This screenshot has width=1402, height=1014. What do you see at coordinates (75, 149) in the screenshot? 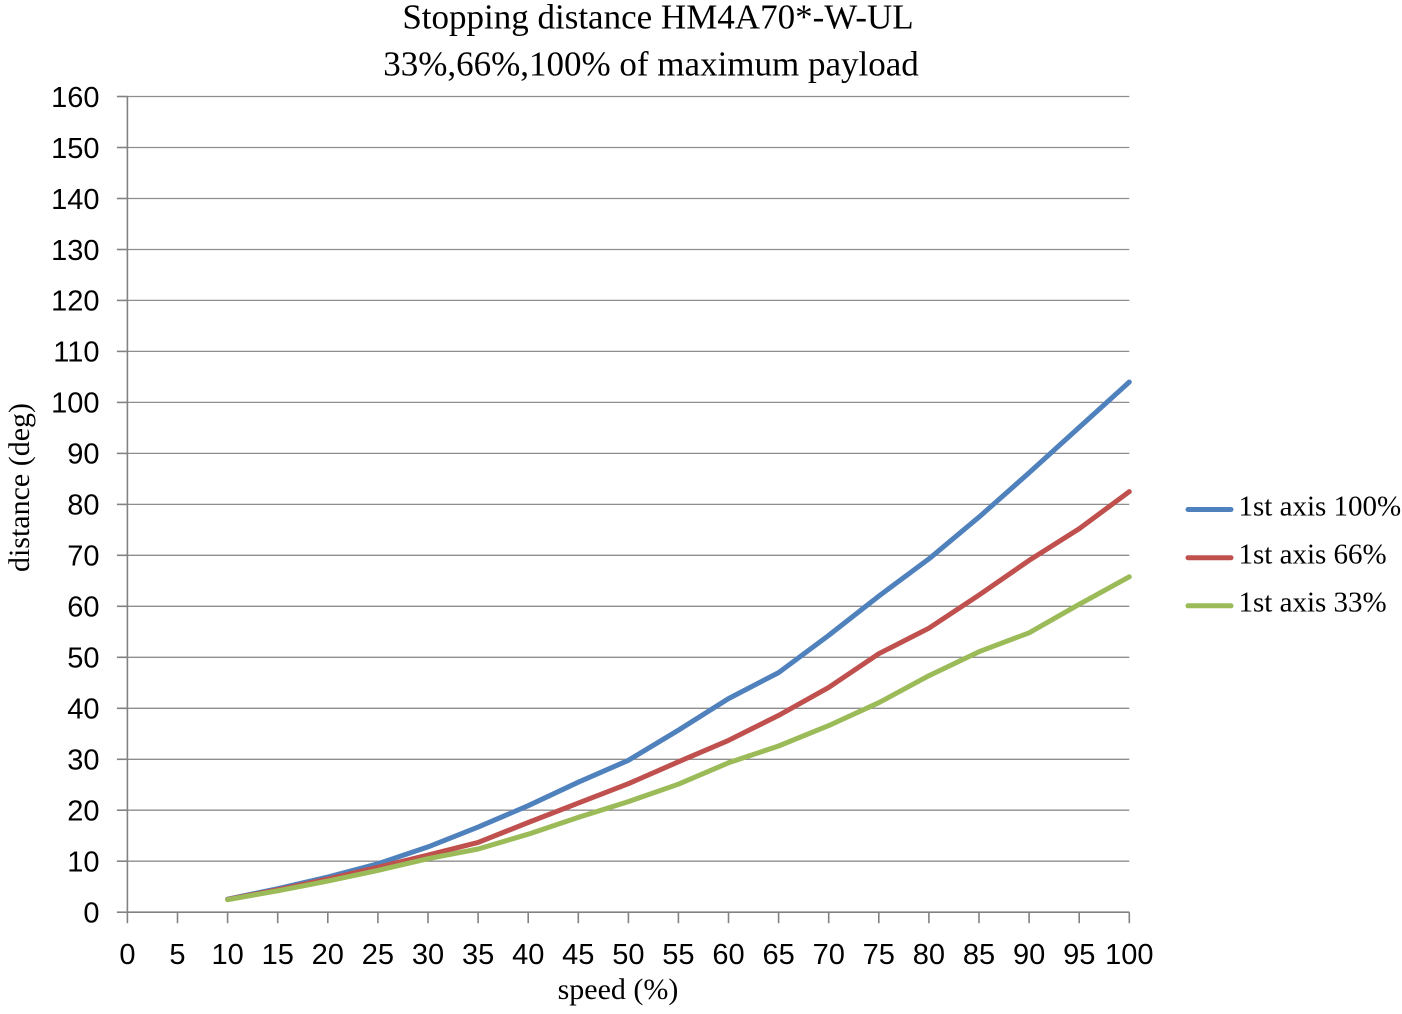
I see `svg-text: 150` at bounding box center [75, 149].